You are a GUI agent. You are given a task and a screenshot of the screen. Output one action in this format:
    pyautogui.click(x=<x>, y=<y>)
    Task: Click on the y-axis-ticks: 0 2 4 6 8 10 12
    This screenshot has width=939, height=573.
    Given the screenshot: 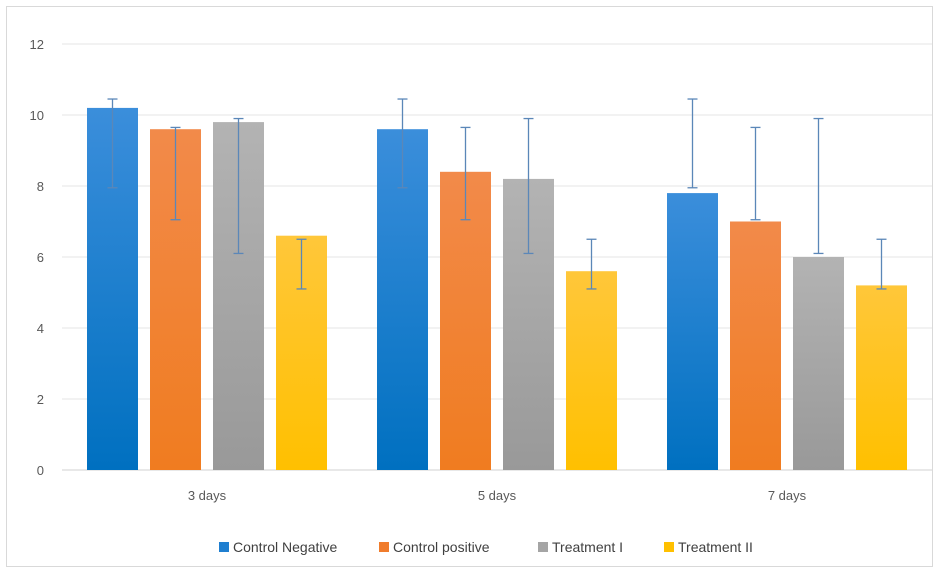 What is the action you would take?
    pyautogui.click(x=37, y=257)
    